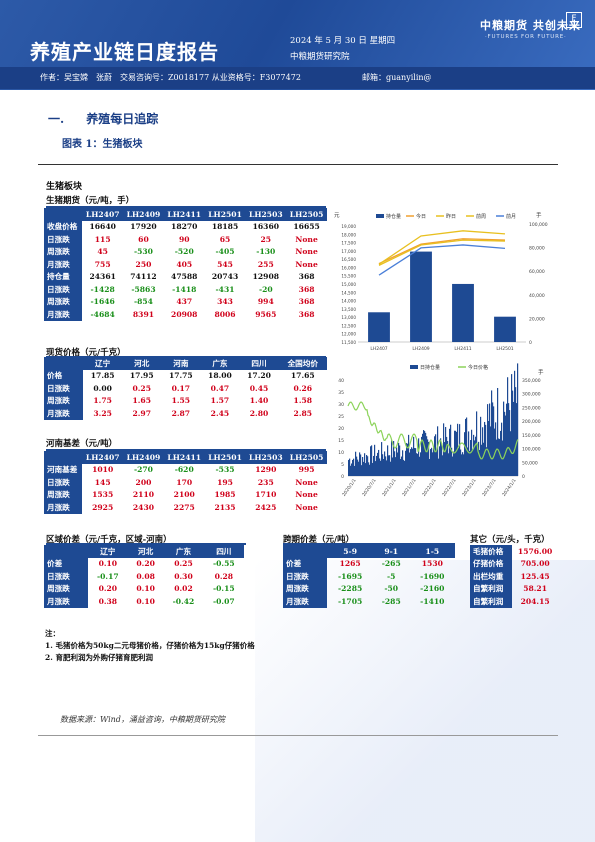 This screenshot has width=595, height=842. I want to click on table-cell: 16360, so click(266, 227).